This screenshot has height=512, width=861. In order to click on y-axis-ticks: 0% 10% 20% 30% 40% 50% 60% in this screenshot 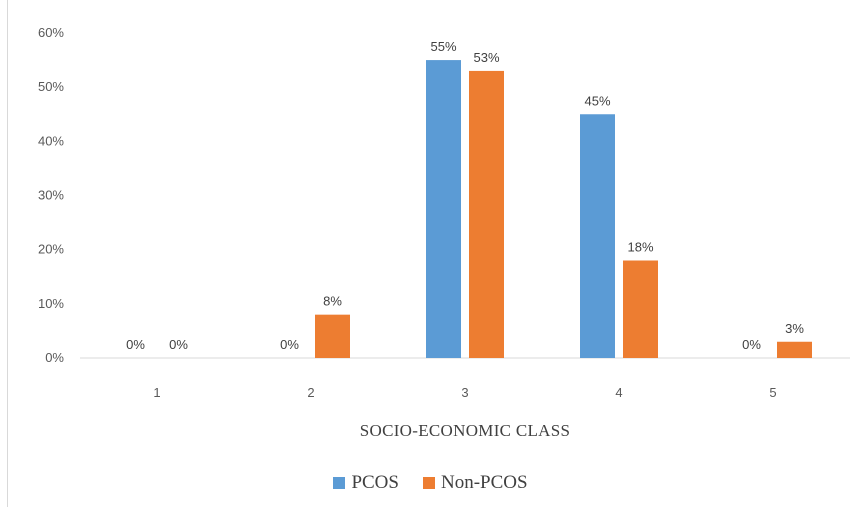, I will do `click(51, 195)`.